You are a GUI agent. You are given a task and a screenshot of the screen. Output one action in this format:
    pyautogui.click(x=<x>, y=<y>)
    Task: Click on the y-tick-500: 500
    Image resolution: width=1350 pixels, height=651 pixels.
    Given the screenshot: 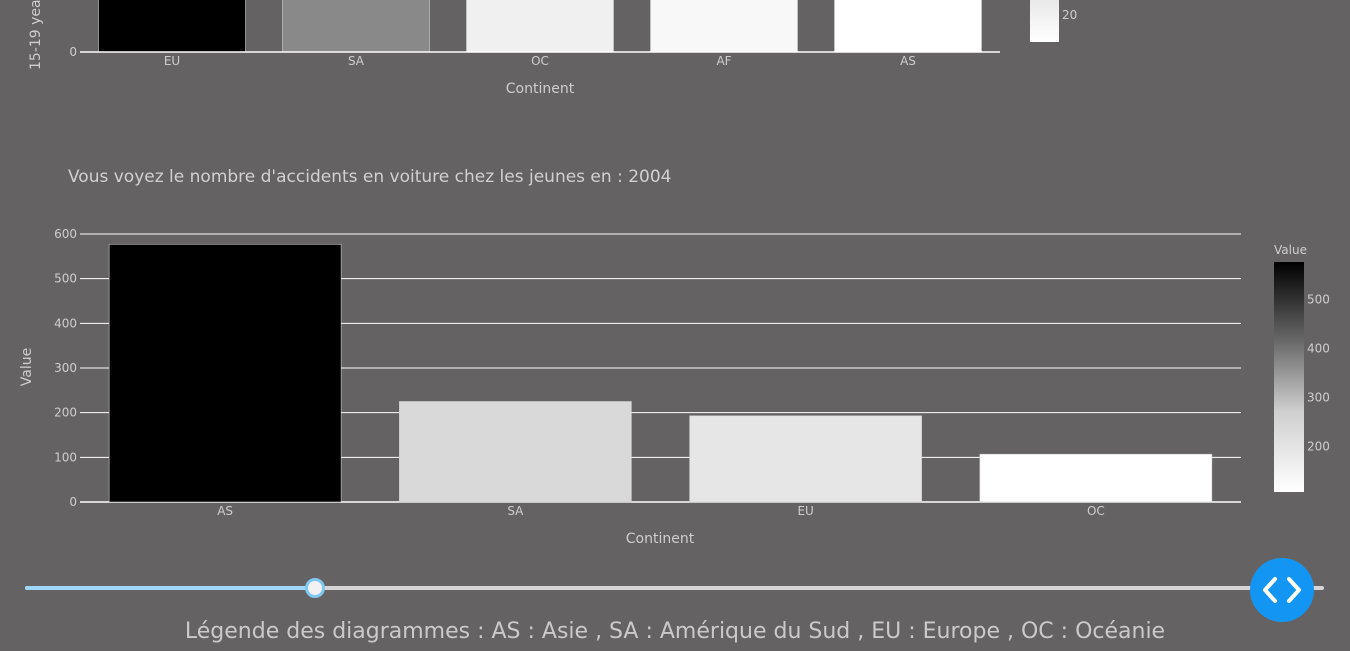 What is the action you would take?
    pyautogui.click(x=65, y=279)
    